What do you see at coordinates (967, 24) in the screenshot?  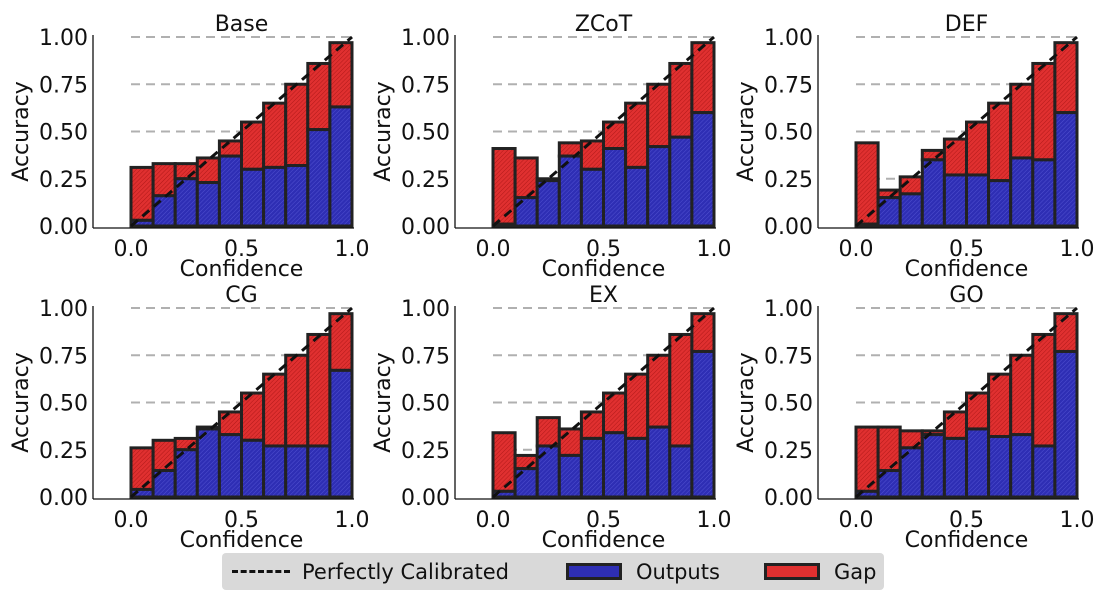 I see `panel-title: DEF` at bounding box center [967, 24].